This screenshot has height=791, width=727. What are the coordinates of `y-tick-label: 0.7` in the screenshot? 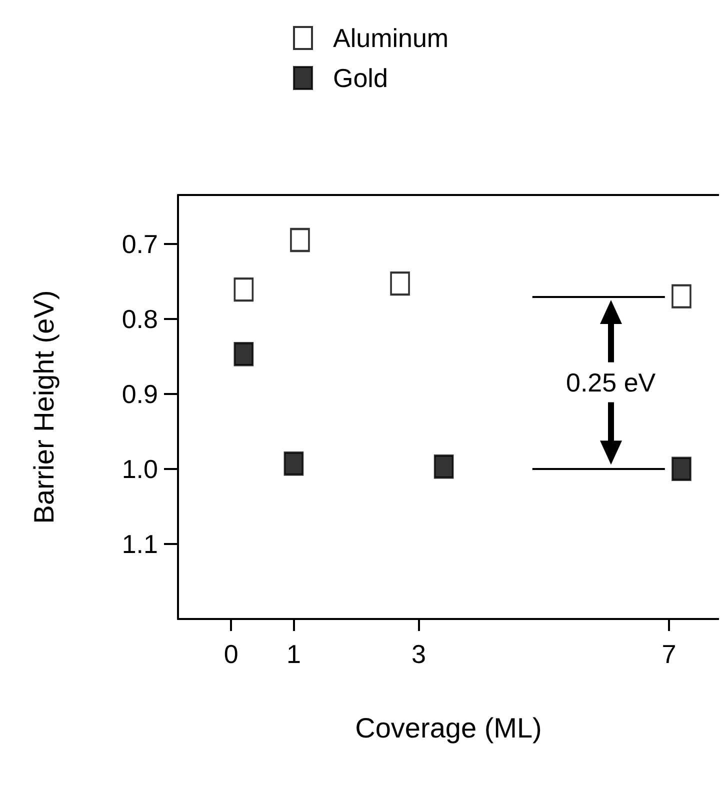 It's located at (140, 243).